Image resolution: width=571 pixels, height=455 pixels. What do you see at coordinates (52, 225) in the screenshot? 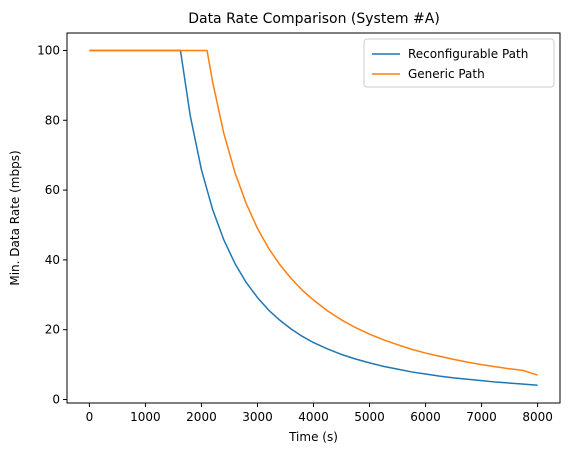
I see `y-axis-ticks: 0 20 40 60 80 100` at bounding box center [52, 225].